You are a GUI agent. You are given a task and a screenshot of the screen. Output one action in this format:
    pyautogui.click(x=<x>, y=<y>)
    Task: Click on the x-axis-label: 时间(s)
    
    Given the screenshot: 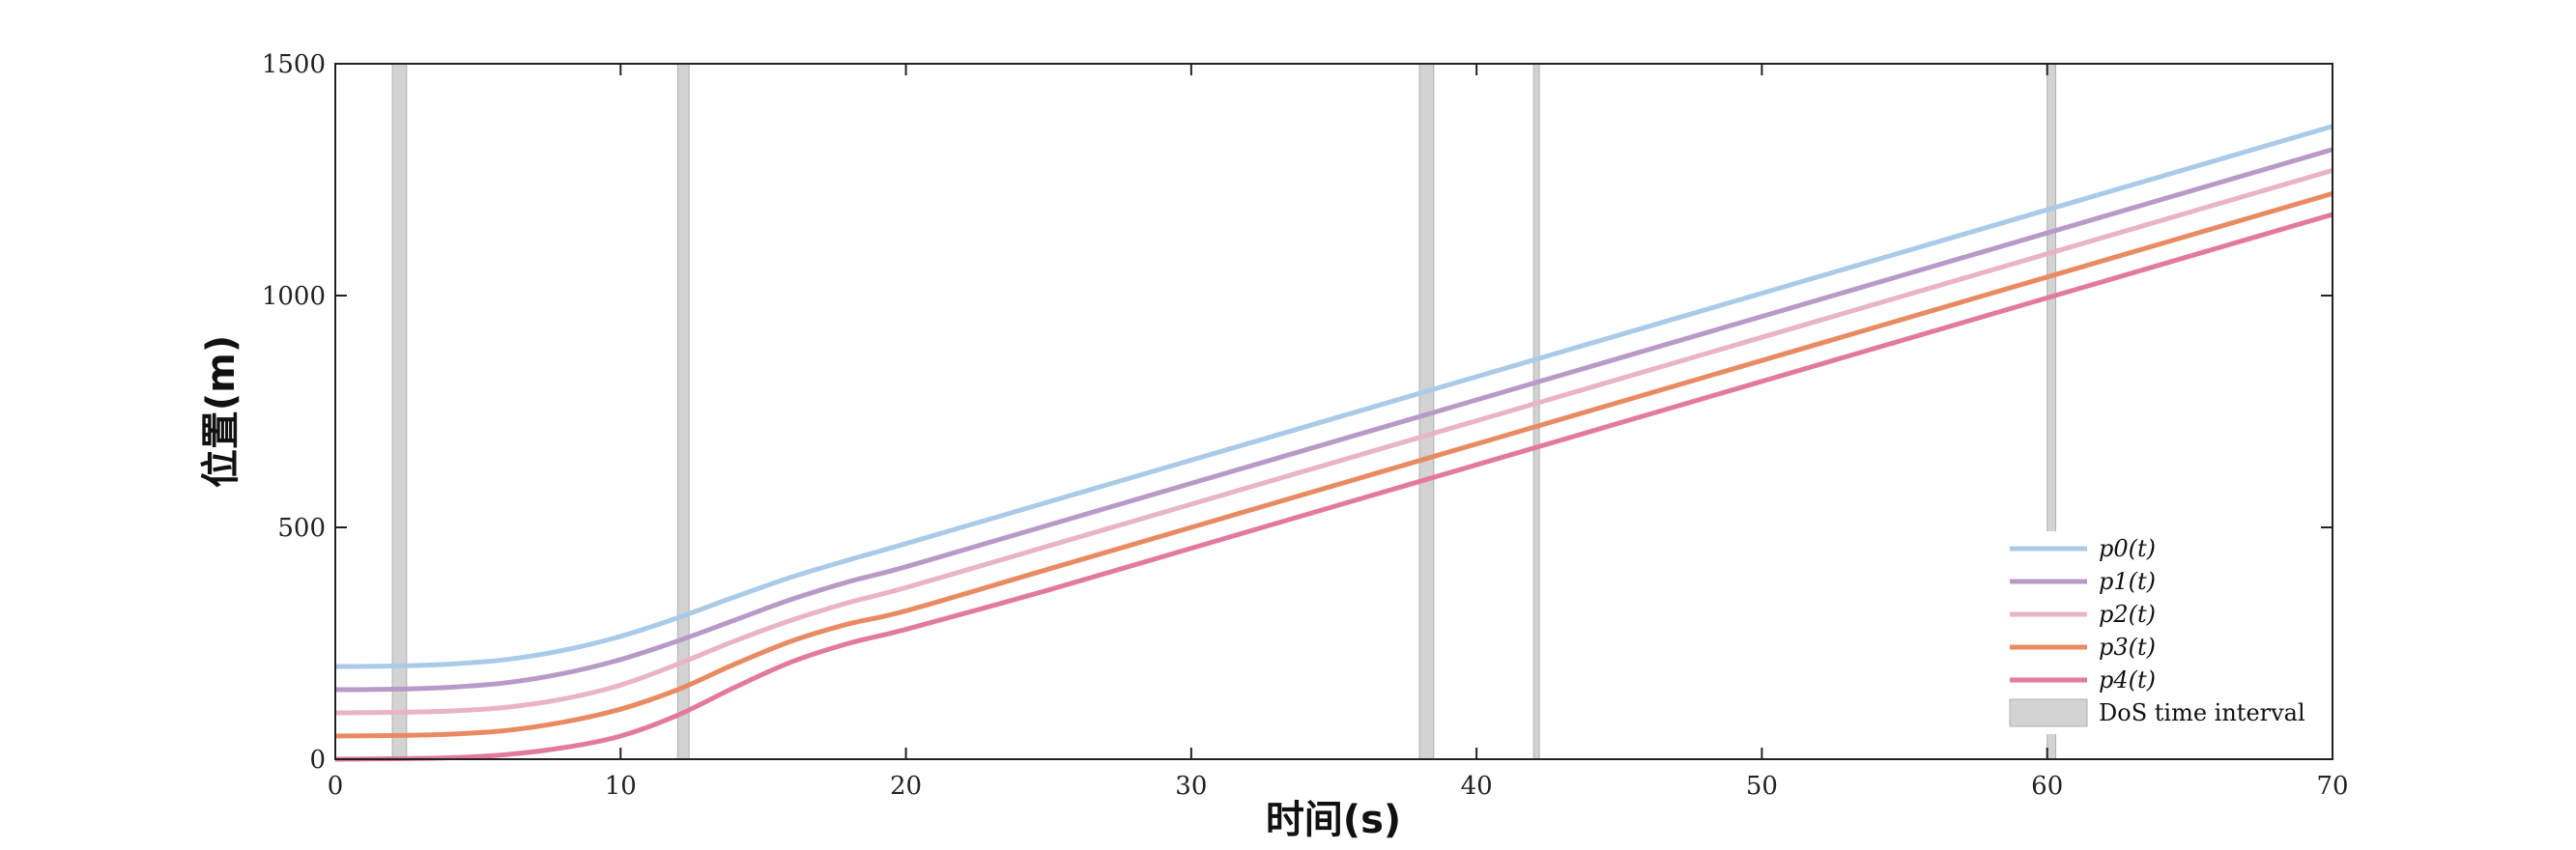 What is the action you would take?
    pyautogui.click(x=1334, y=820)
    